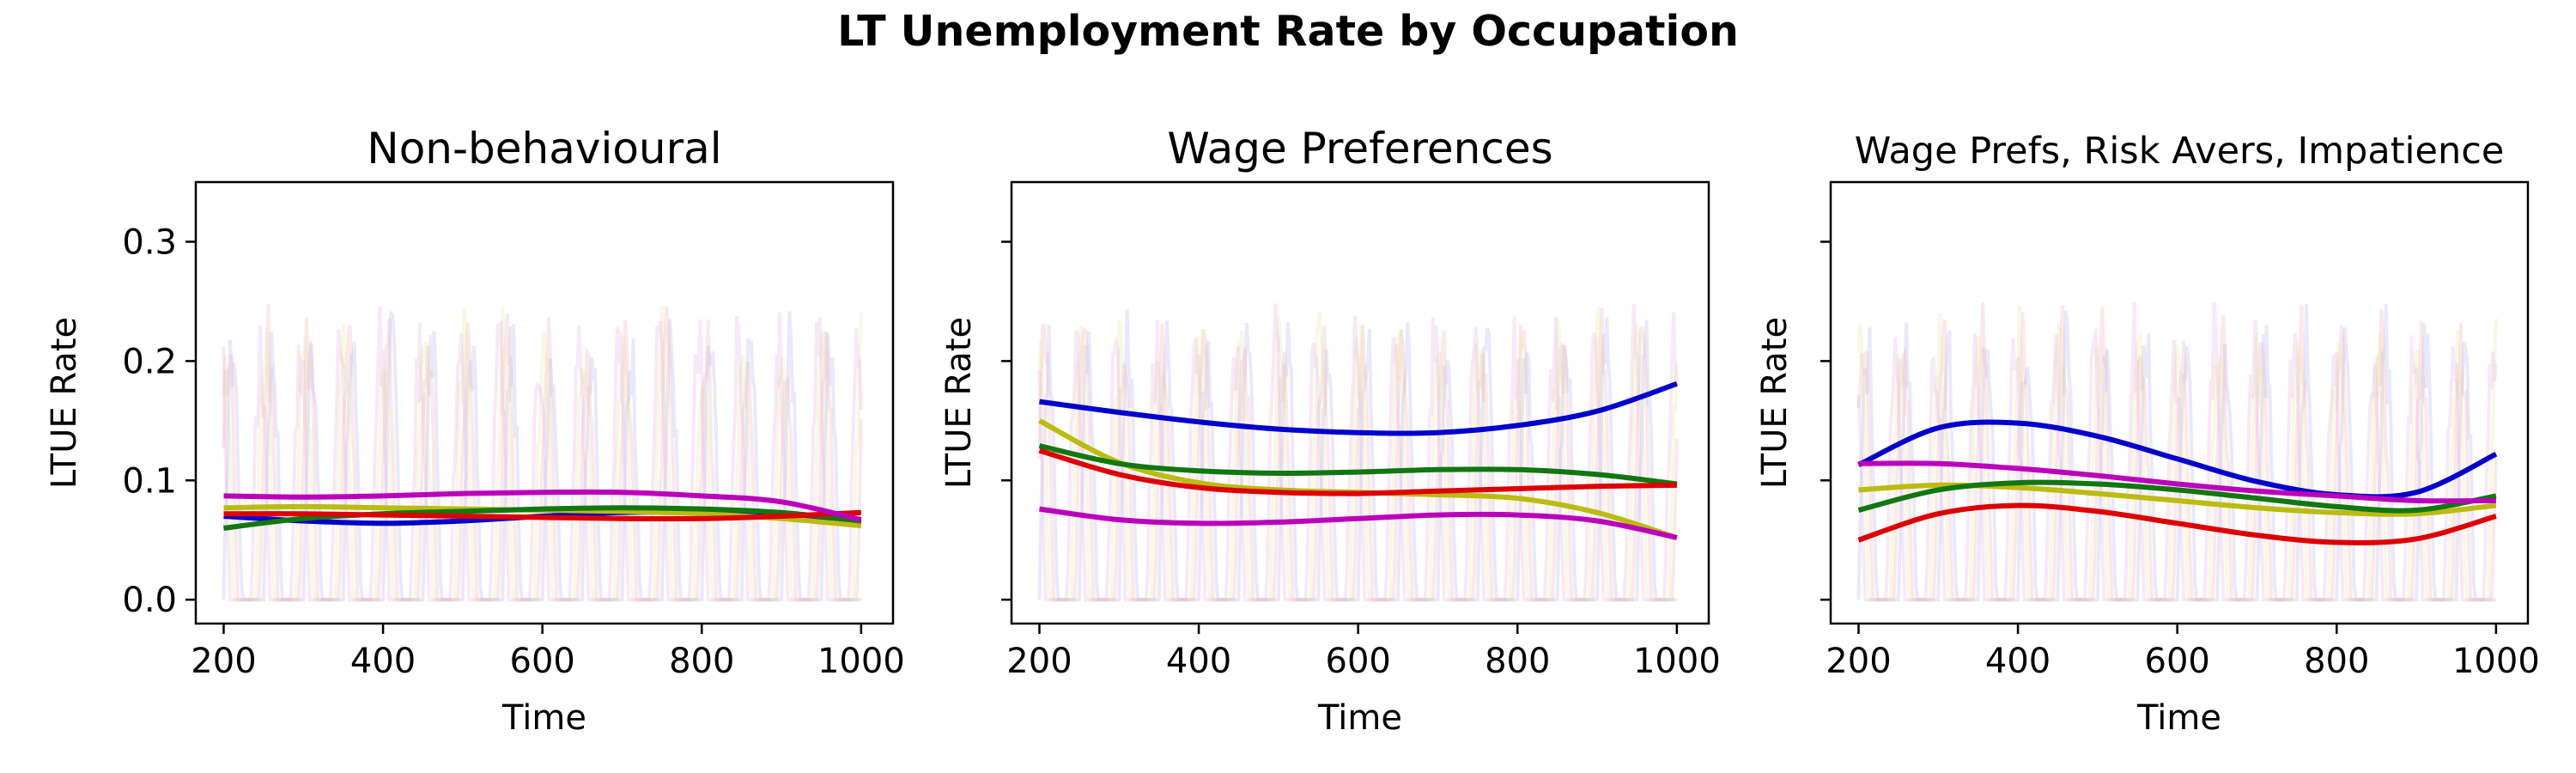 Image resolution: width=2576 pixels, height=773 pixels. I want to click on y-tick-label: 0.2, so click(149, 361).